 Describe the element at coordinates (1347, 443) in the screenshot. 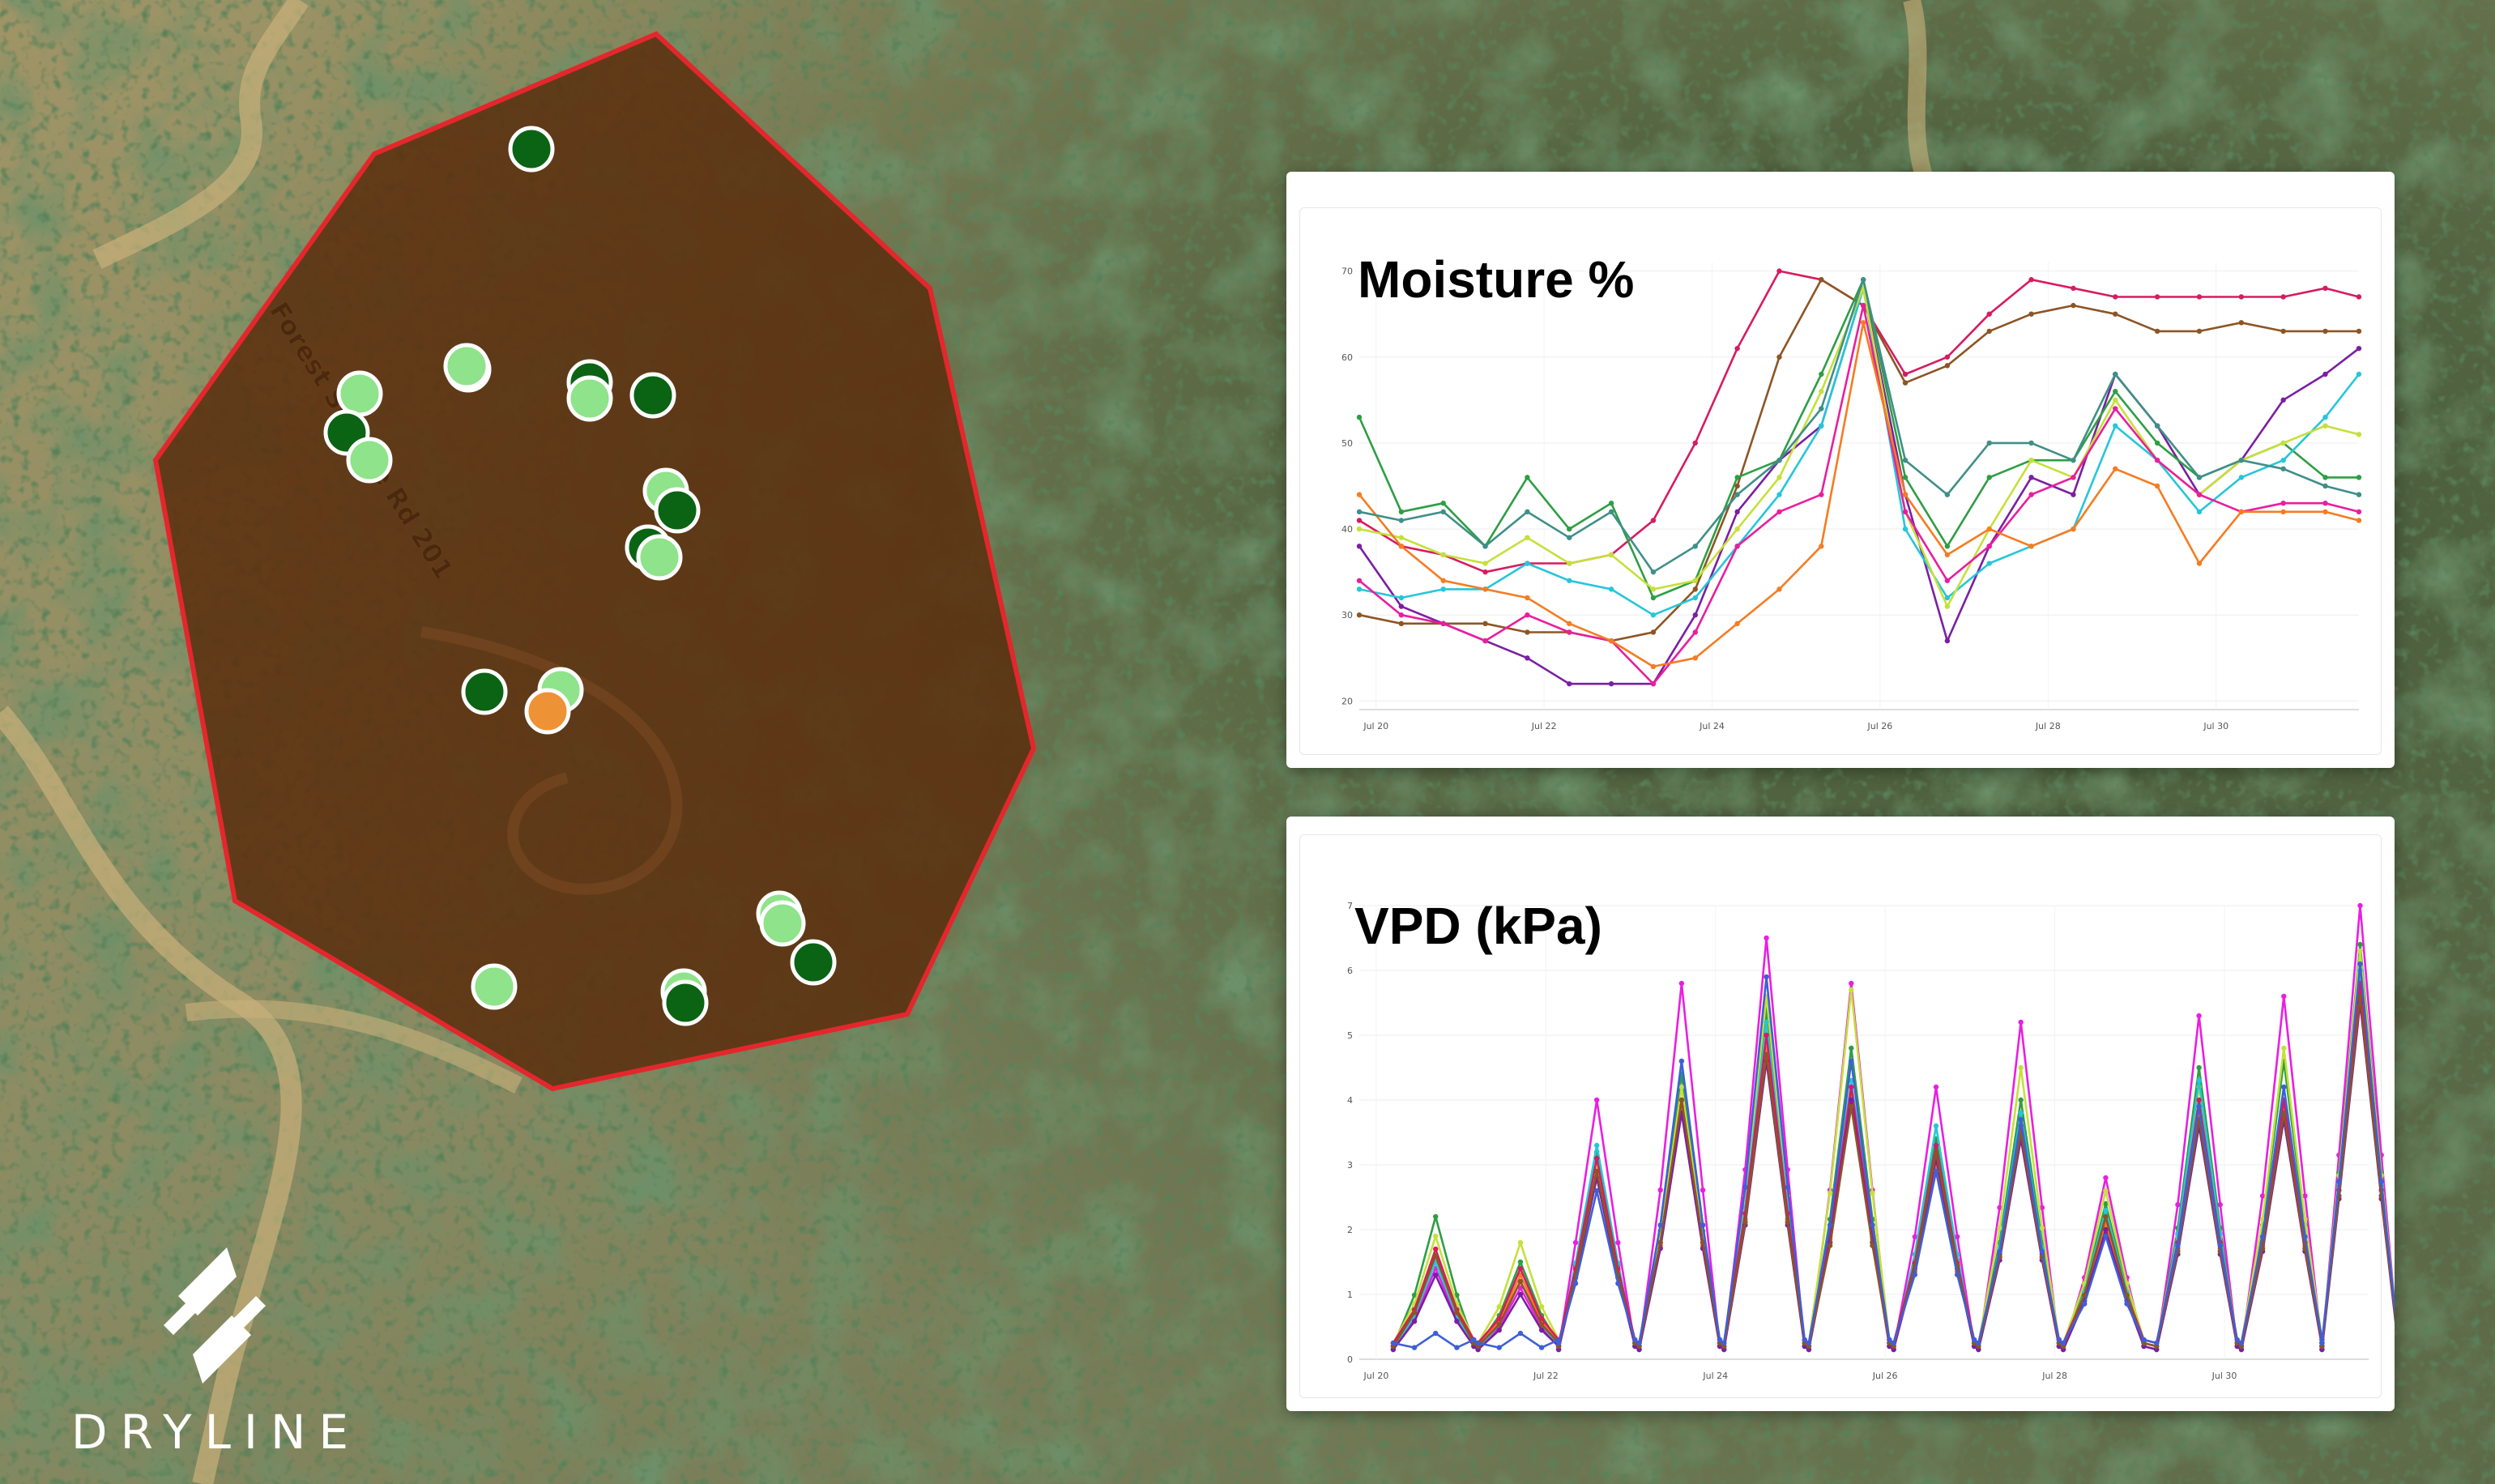

I see `y-tick-label: 50` at that location.